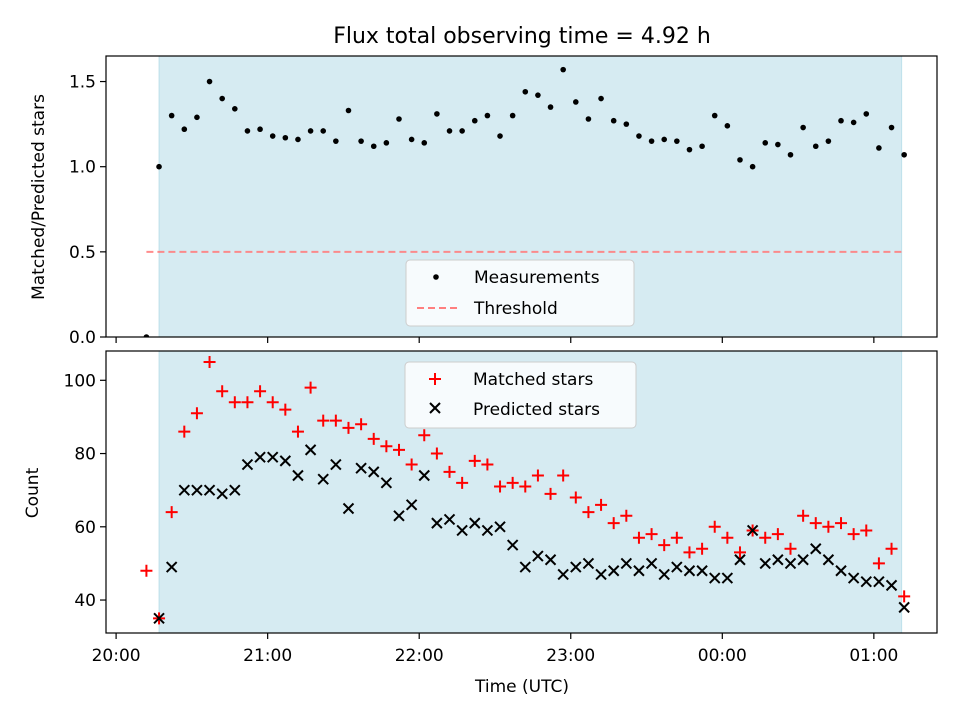  Describe the element at coordinates (533, 380) in the screenshot. I see `legend-label-matched: Matched stars` at that location.